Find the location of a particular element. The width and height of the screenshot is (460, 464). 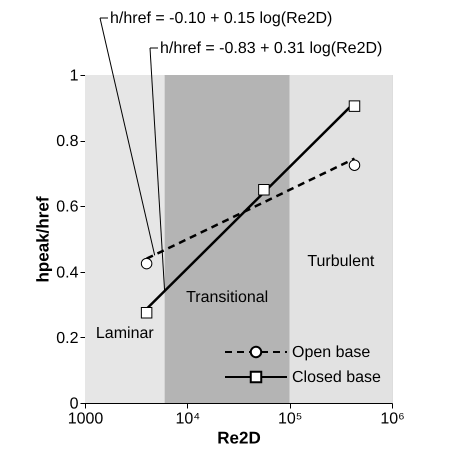

y-tick-label: 1 is located at coordinates (74, 76).